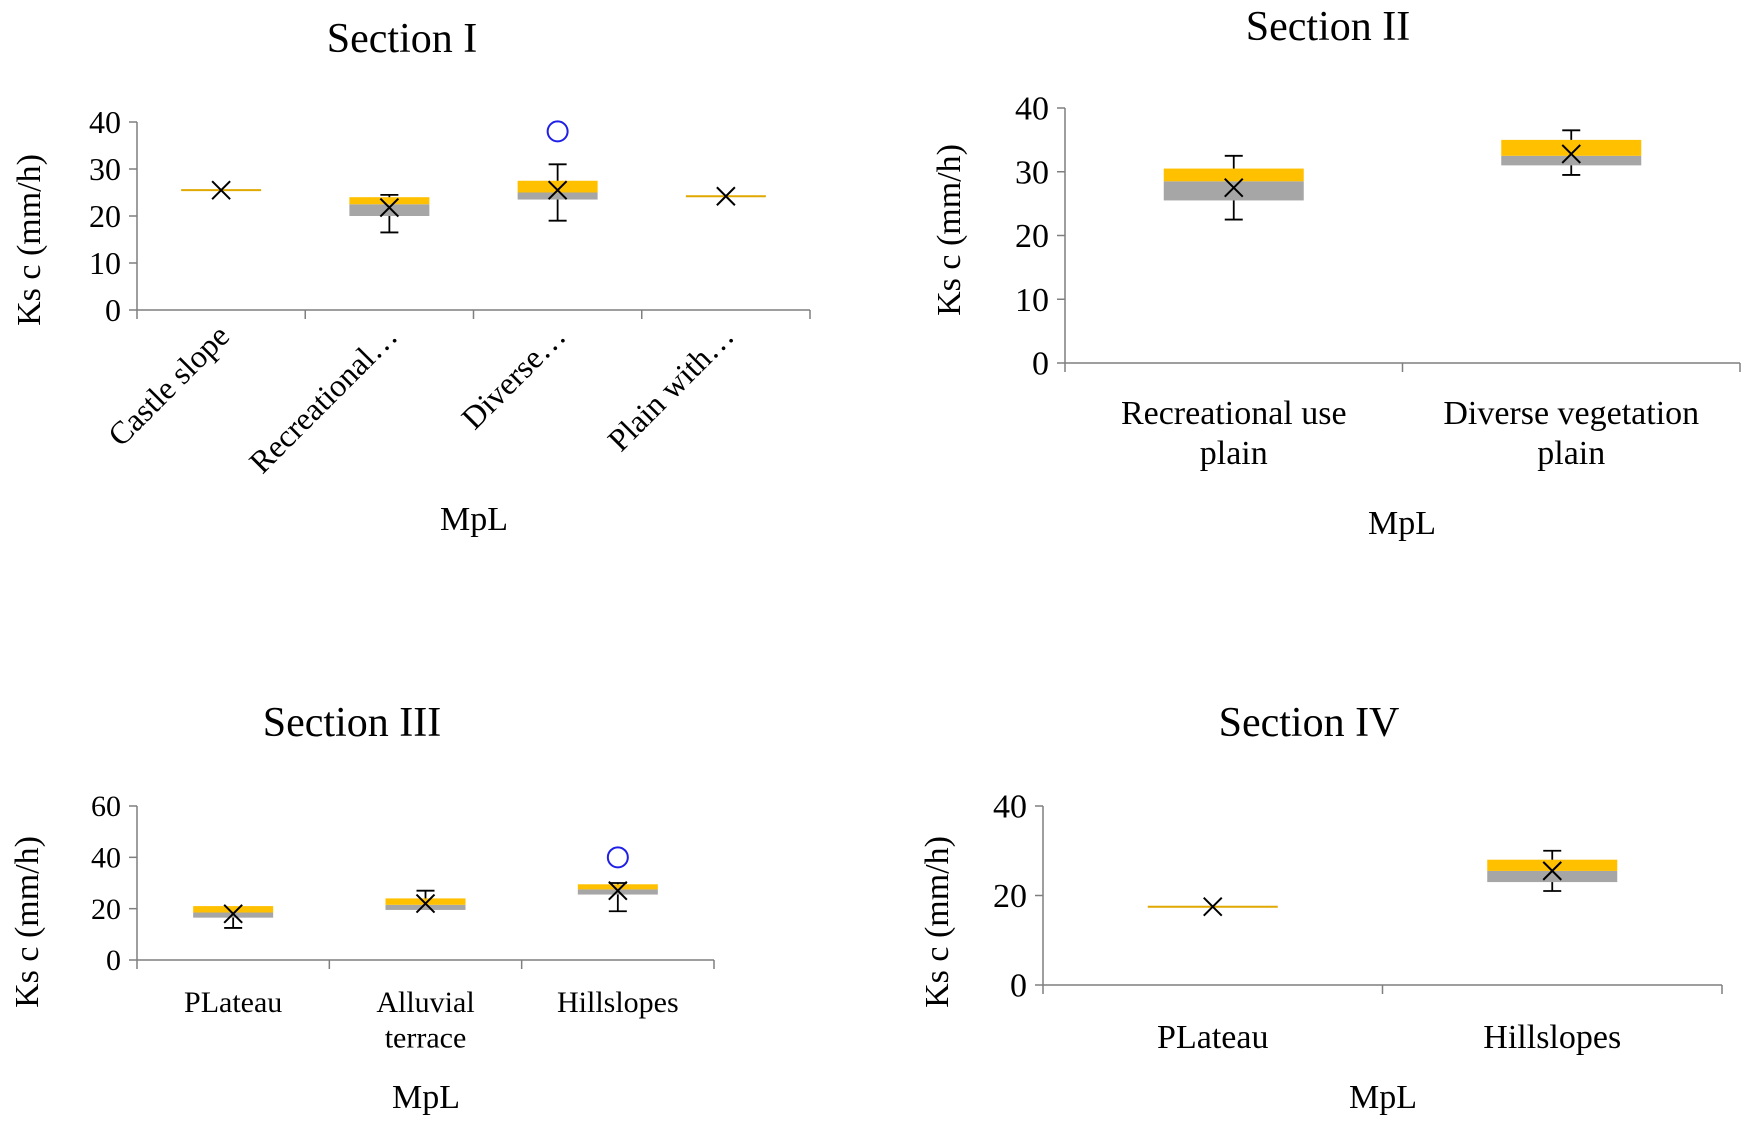  I want to click on plot-area: 0 20 40 60 PLateau Alluvial terrace Hillslopes, so click(403, 922).